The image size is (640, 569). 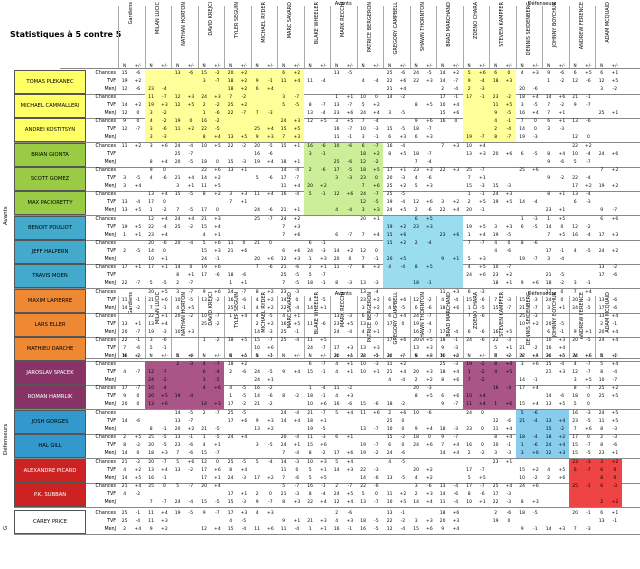 I want to click on player-name: SCOTT GOMEZ, so click(x=50, y=179).